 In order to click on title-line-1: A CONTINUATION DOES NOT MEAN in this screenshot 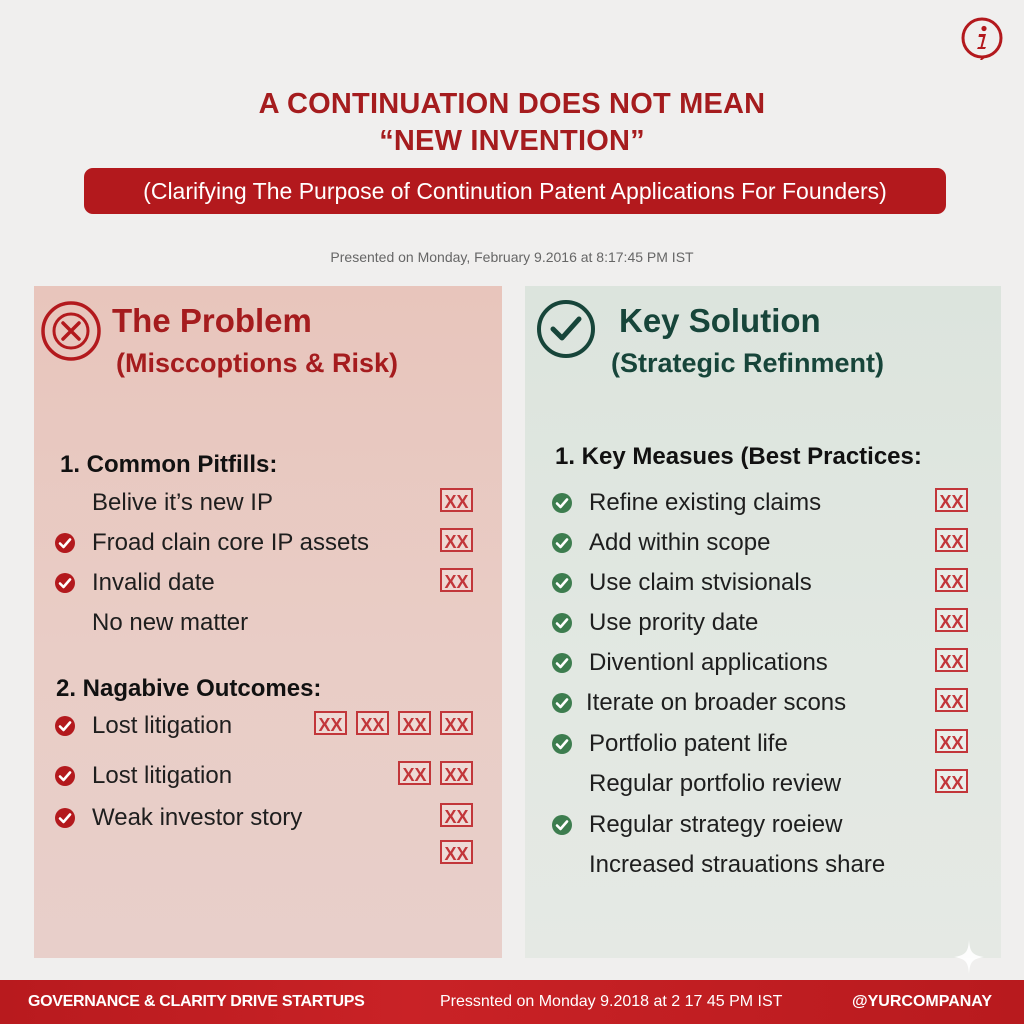, I will do `click(512, 104)`.